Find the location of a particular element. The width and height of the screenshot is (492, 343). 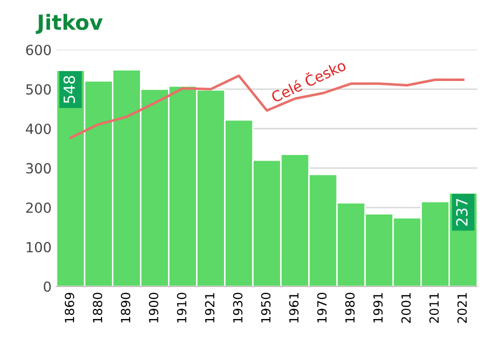

x-tick-label: 1921 is located at coordinates (209, 307).